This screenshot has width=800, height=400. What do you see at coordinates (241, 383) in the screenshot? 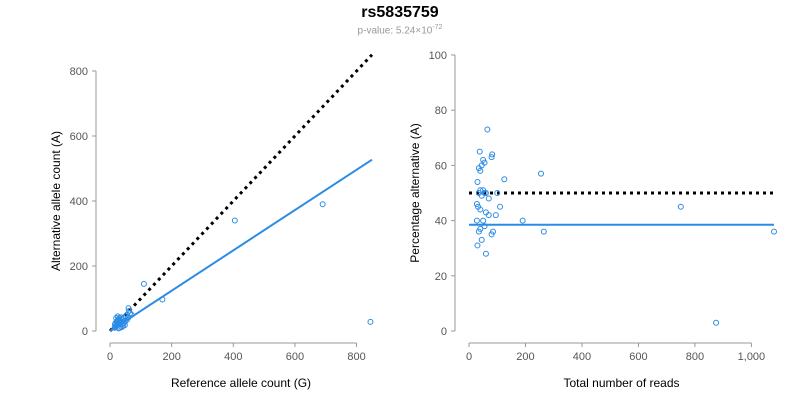
I see `left-x-axis-label: Reference allele count (G)` at bounding box center [241, 383].